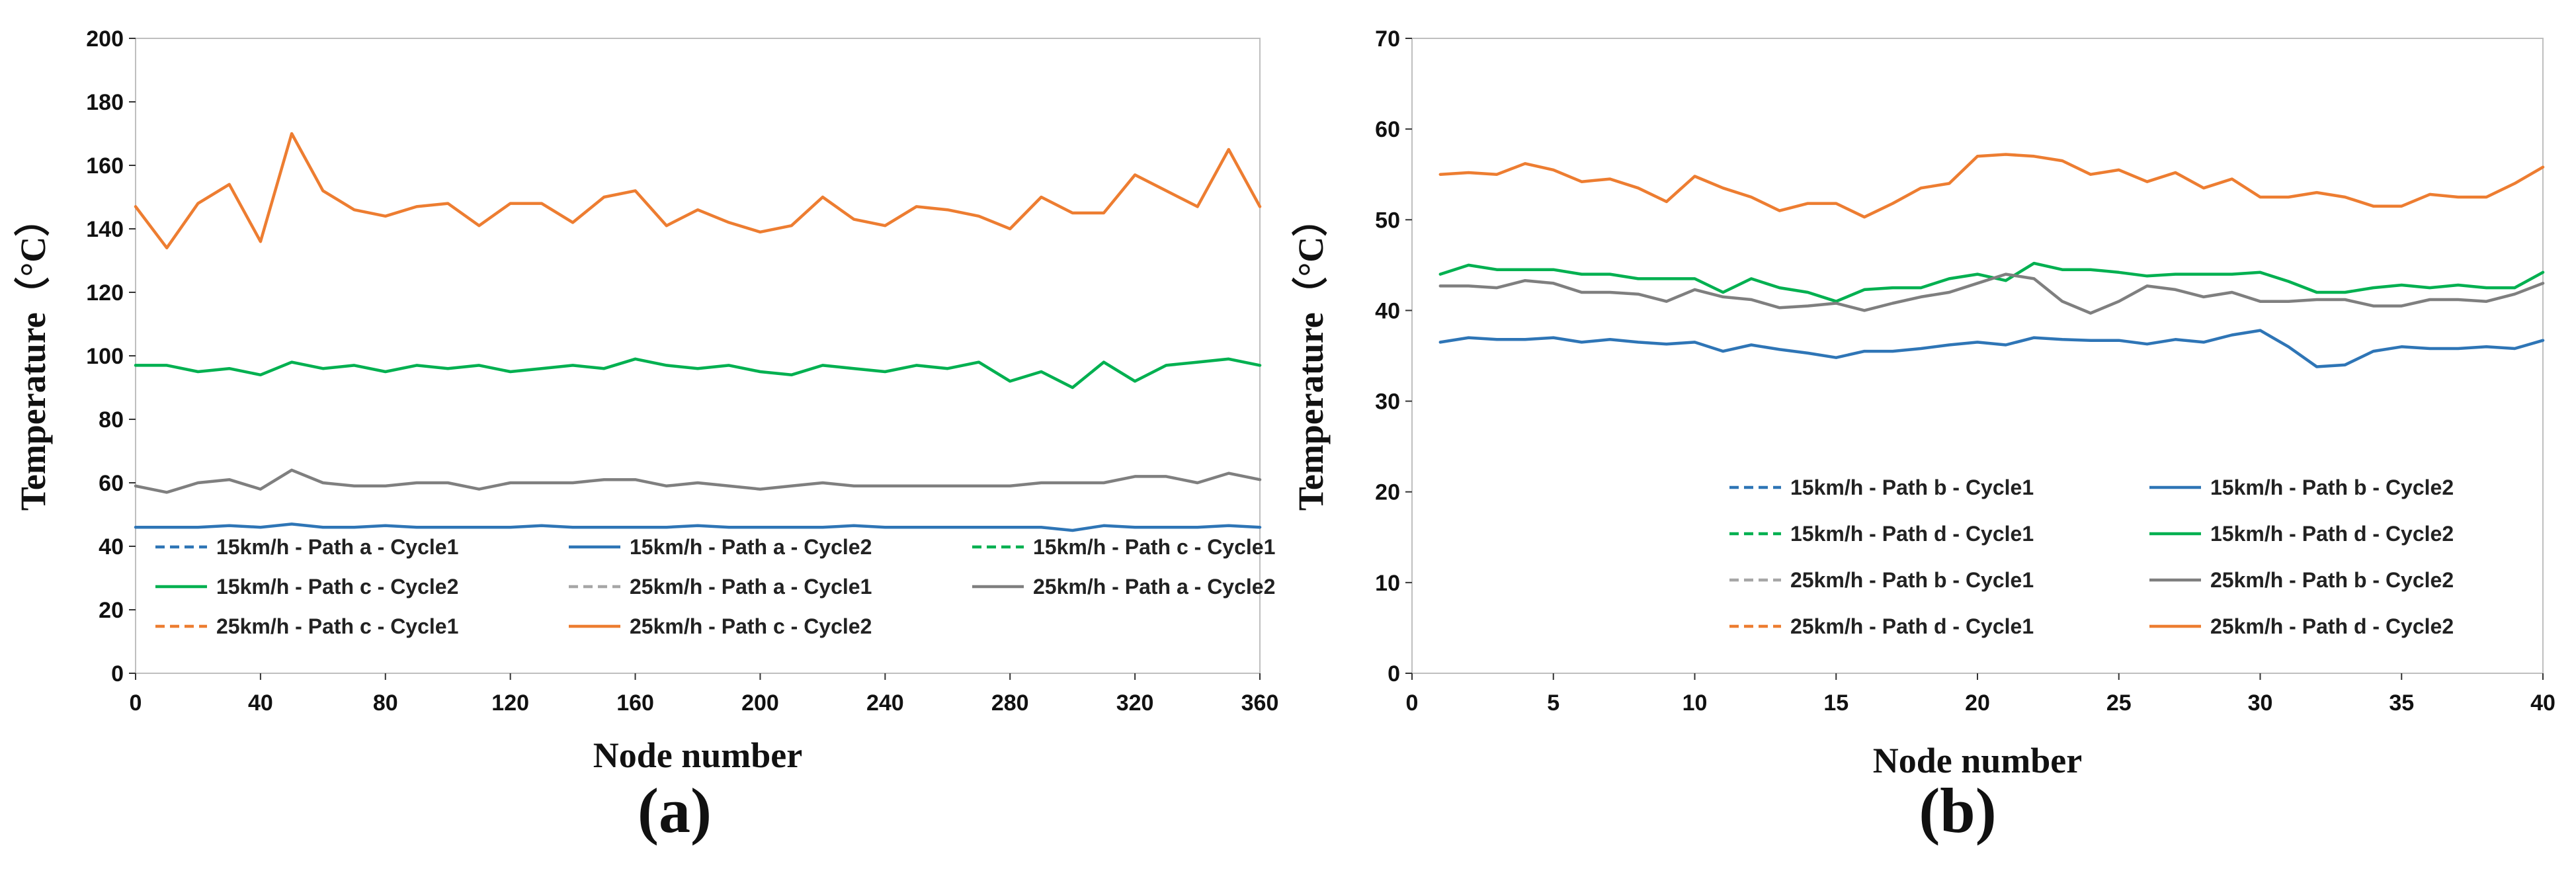 The height and width of the screenshot is (873, 2576). Describe the element at coordinates (111, 547) in the screenshot. I see `chart-a-ytick-label: 40` at that location.